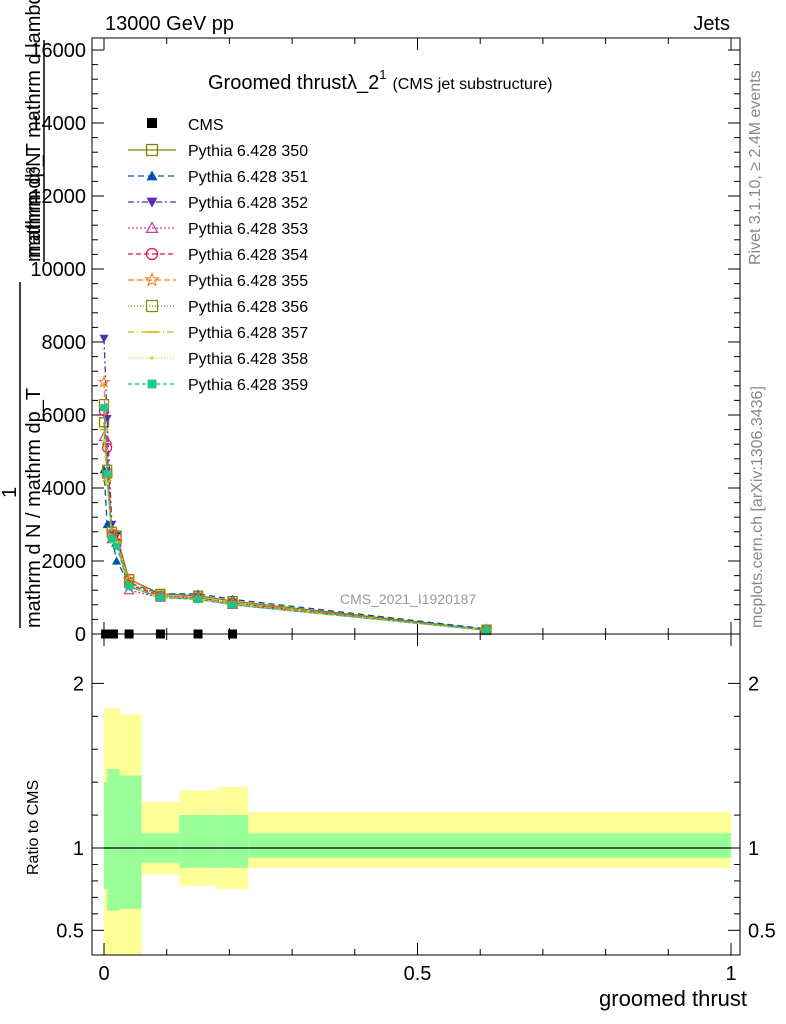 This screenshot has height=1024, width=786. Describe the element at coordinates (152, 123) in the screenshot. I see `legend-marker-cms` at that location.